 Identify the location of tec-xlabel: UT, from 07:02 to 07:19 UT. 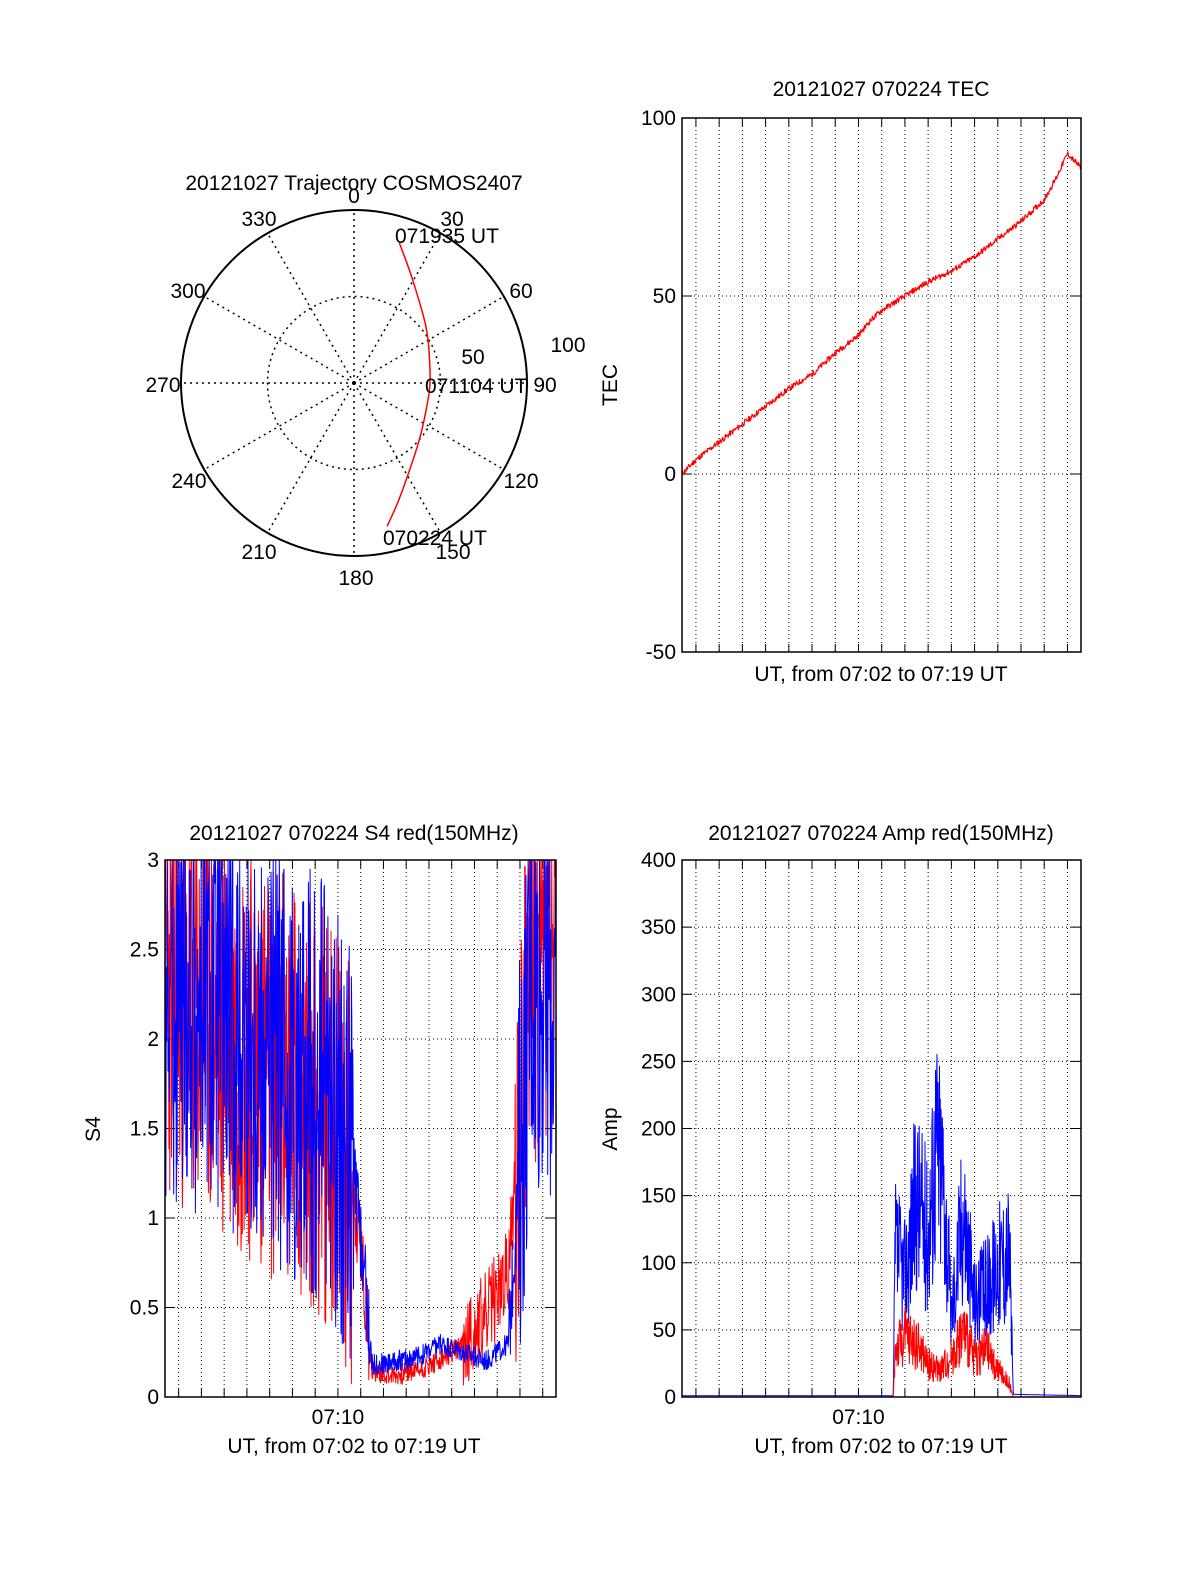
(880, 674).